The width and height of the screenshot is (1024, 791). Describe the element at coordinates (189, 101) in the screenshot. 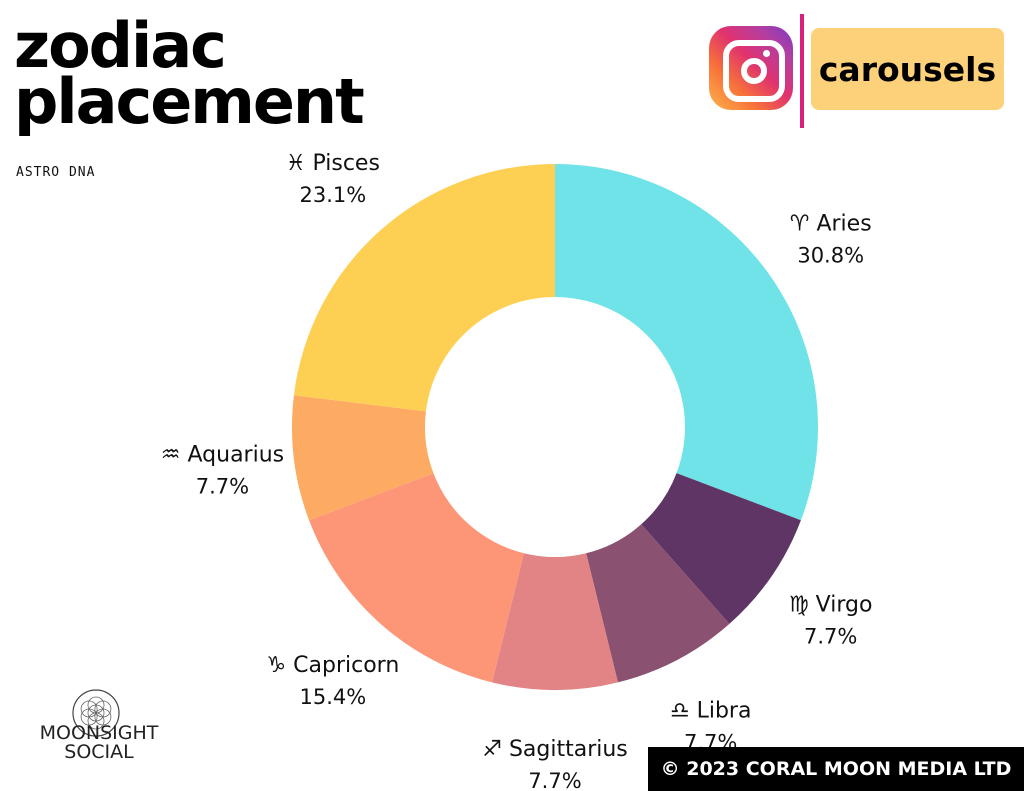

I see `title-line-2: placement` at that location.